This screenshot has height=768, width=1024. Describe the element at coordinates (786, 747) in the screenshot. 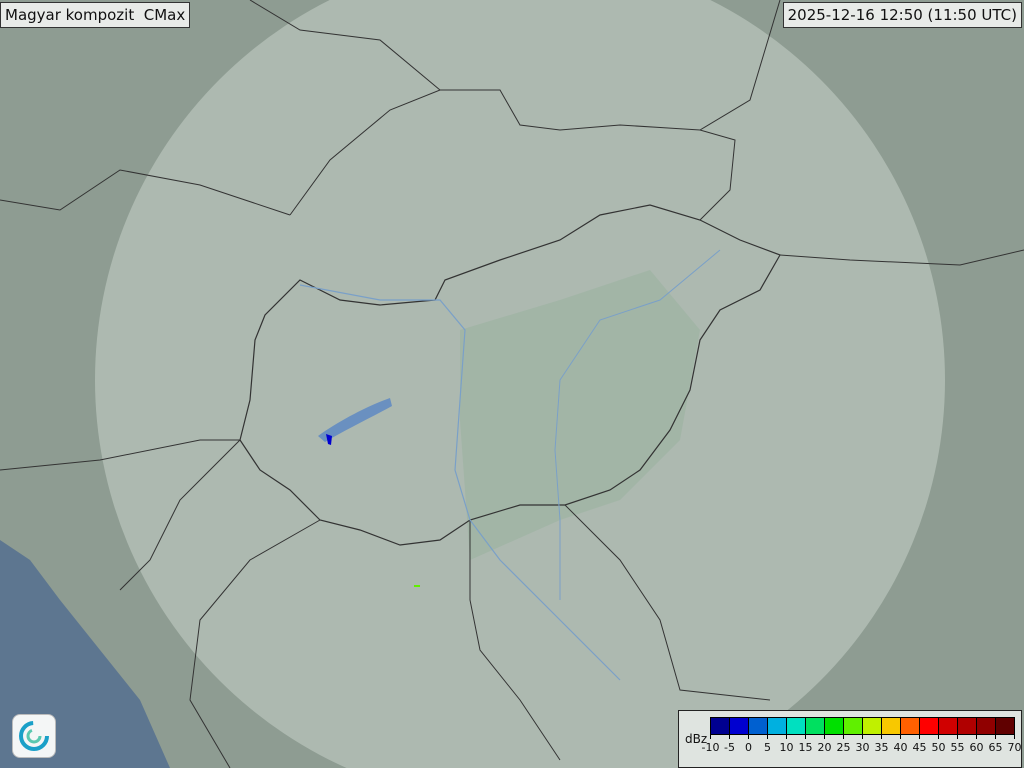

I see `legend-tick-label: 10` at that location.